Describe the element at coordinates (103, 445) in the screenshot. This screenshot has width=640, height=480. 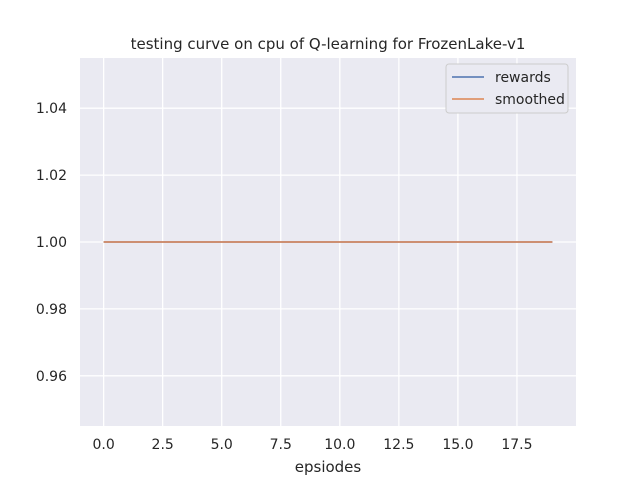
I see `x-tick-label: 0.0` at that location.